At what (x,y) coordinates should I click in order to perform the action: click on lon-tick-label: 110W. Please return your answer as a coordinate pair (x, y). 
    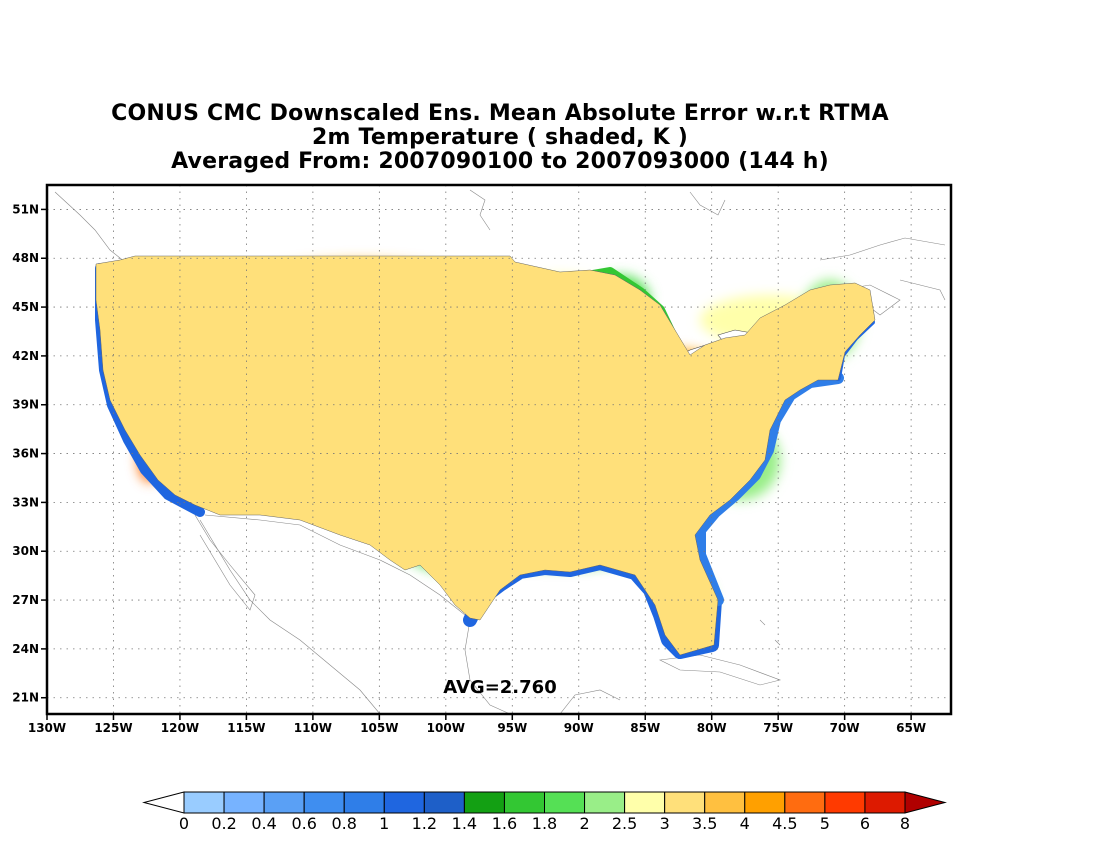
    Looking at the image, I should click on (313, 728).